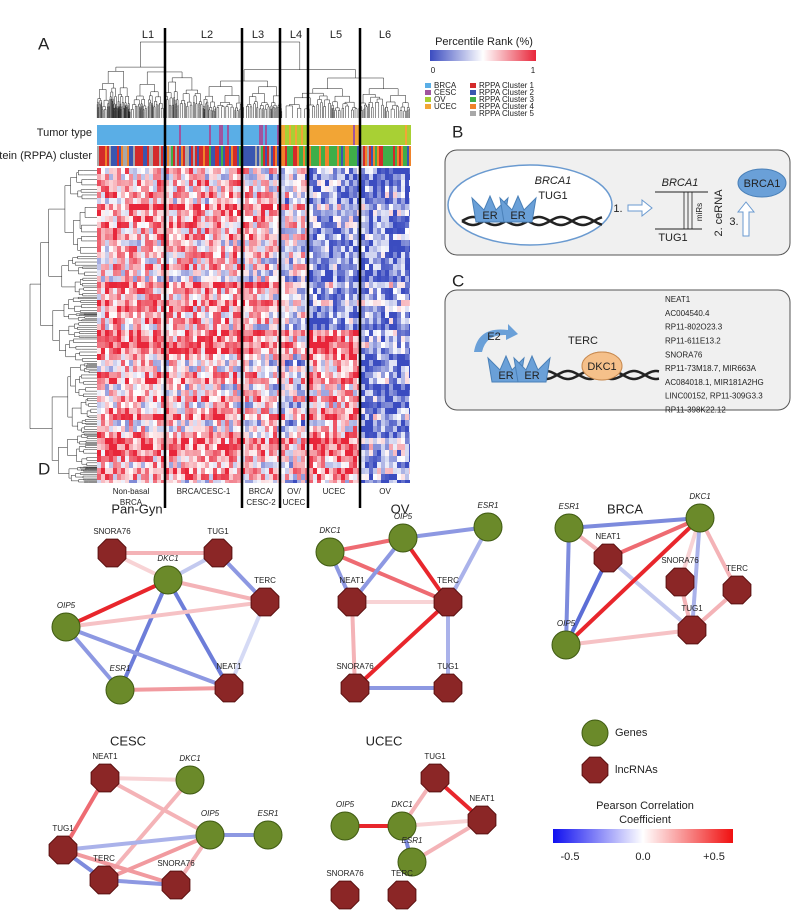 This screenshot has height=915, width=800. Describe the element at coordinates (428, 106) in the screenshot. I see `legend-swatch` at that location.